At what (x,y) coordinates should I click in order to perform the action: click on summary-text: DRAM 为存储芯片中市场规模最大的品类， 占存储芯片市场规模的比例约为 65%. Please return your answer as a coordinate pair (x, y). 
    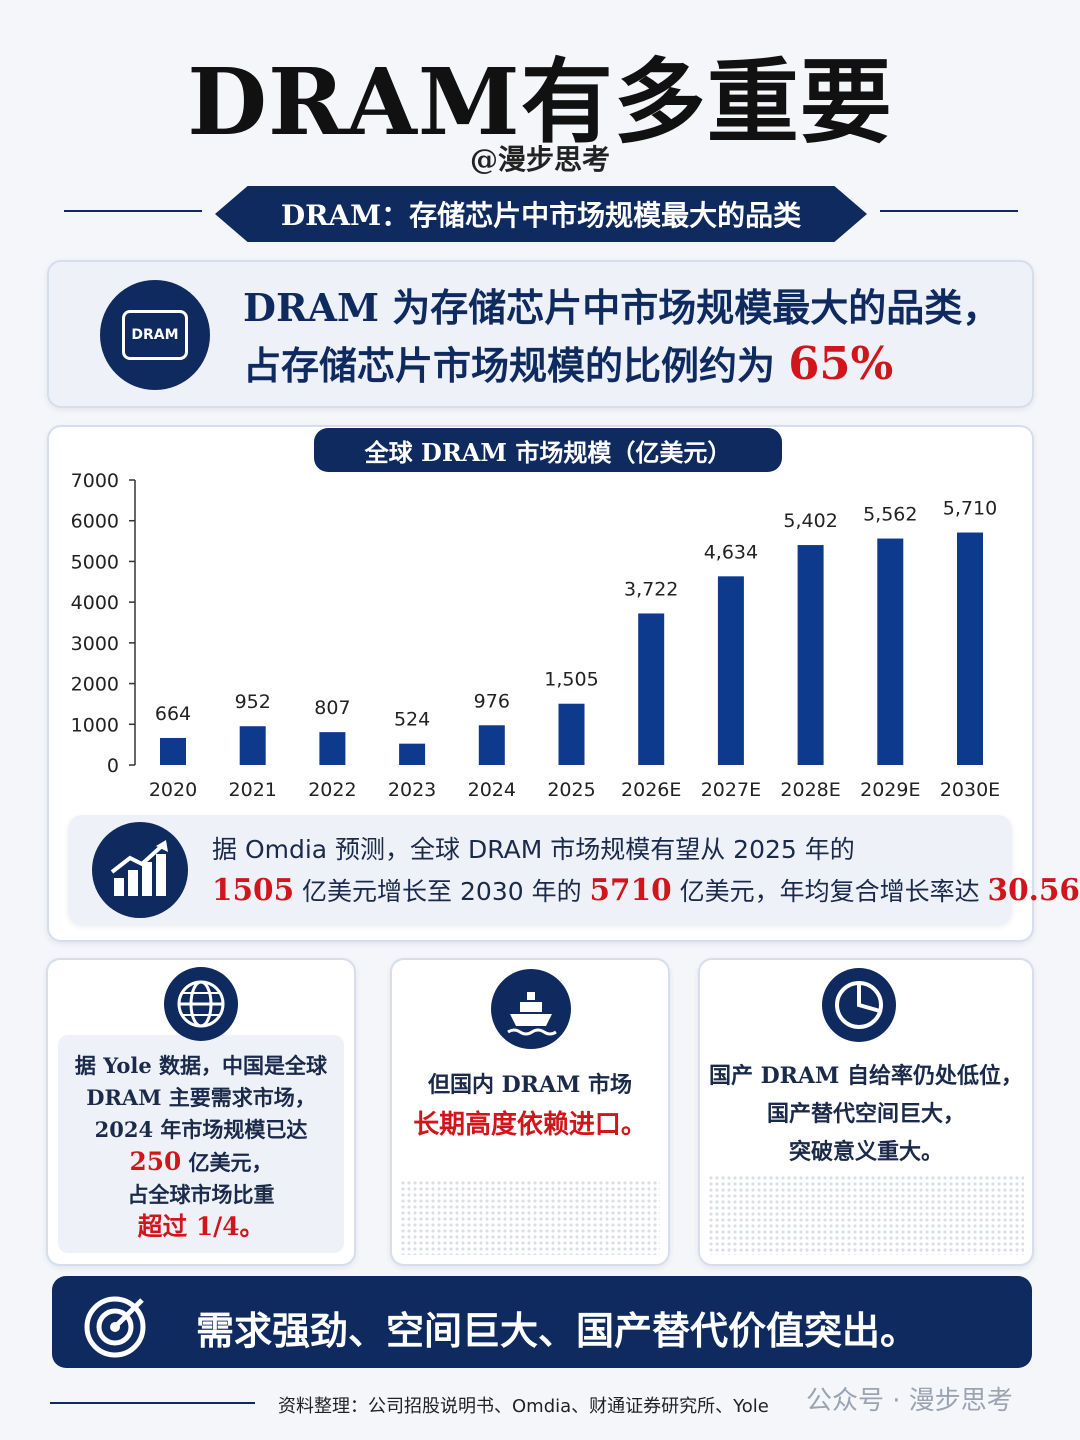
    Looking at the image, I should click on (621, 337).